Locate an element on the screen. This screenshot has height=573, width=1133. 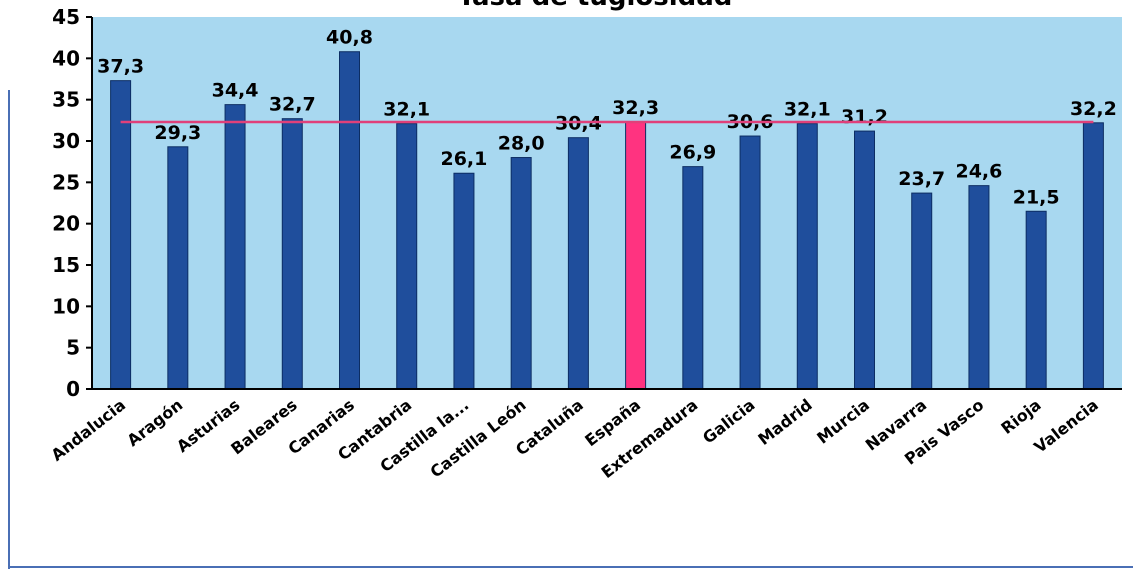
x-tick-label: Andalucia is located at coordinates (89, 430).